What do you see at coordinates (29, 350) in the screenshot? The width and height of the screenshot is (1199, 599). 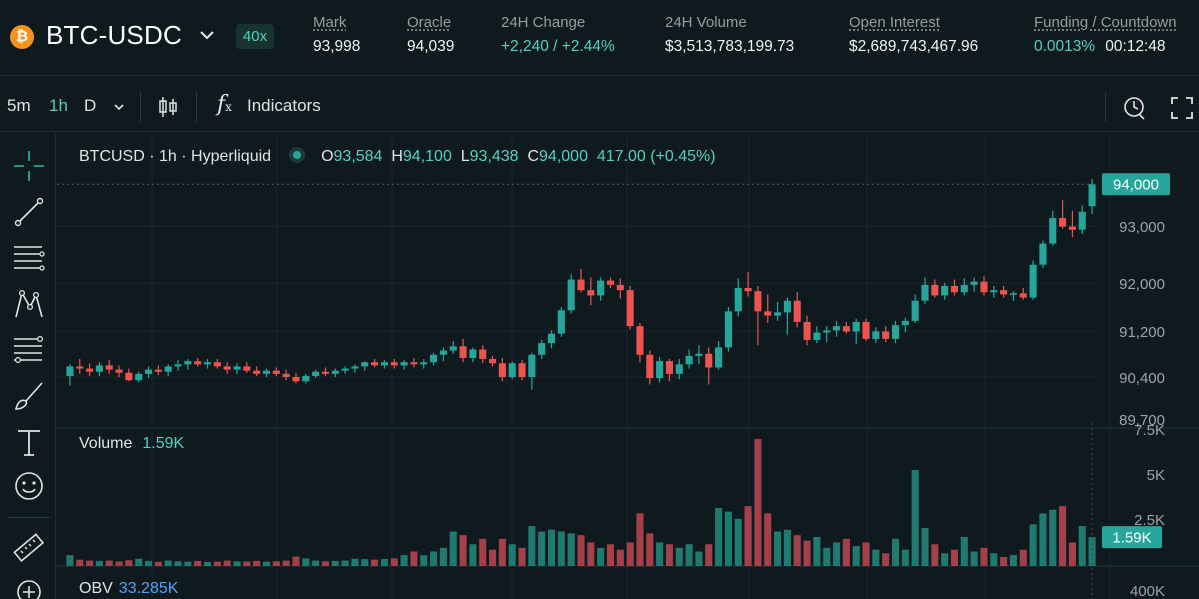 I see `fib-retracement-icon` at bounding box center [29, 350].